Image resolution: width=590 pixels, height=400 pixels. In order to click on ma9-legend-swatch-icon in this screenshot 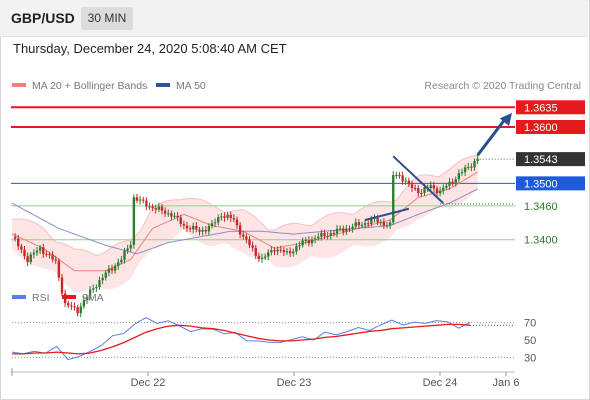, I will do `click(69, 297)`.